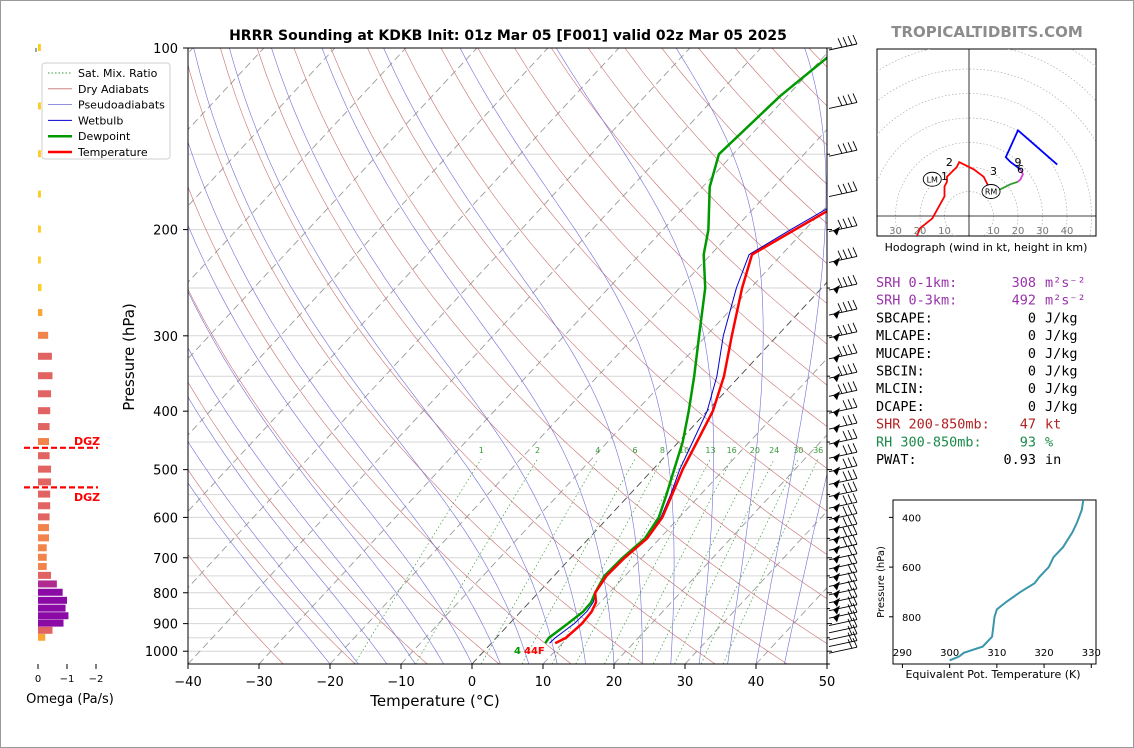  I want to click on index-value: 0.93, so click(1019, 460).